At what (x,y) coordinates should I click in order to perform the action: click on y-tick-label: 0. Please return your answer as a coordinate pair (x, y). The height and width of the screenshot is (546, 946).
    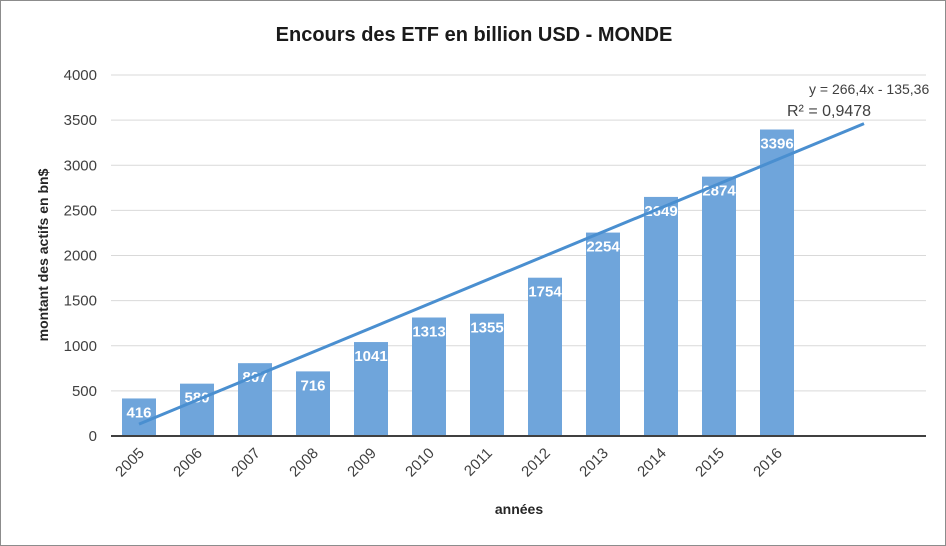
    Looking at the image, I should click on (93, 436).